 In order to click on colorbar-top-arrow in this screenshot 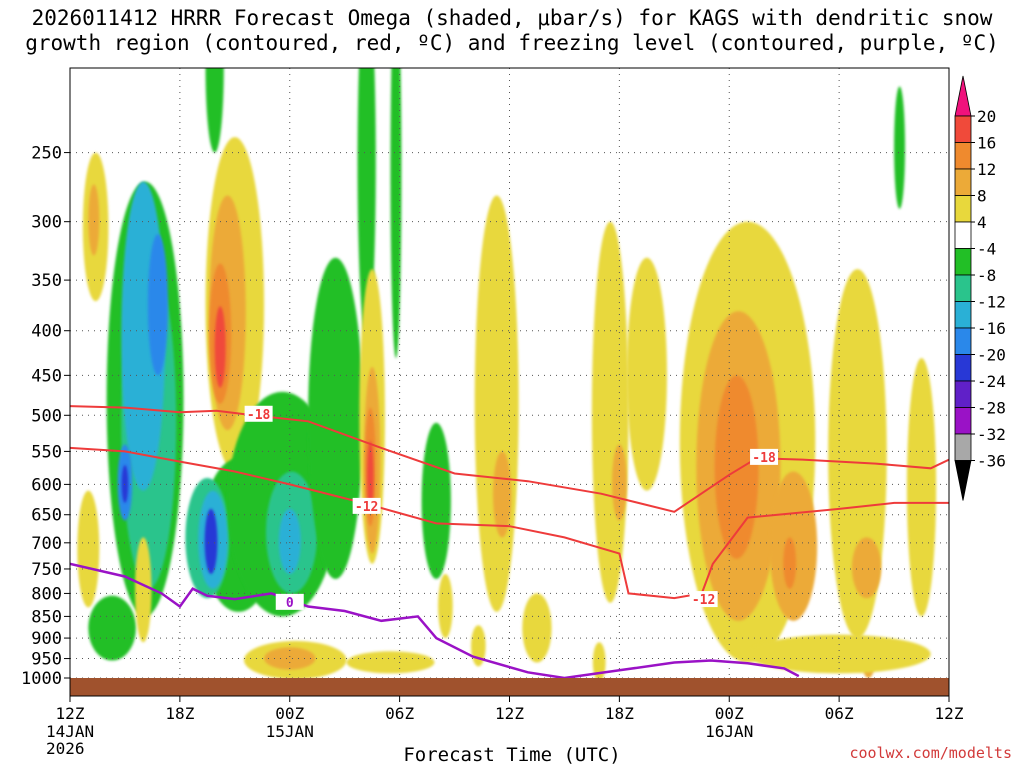, I will do `click(963, 96)`.